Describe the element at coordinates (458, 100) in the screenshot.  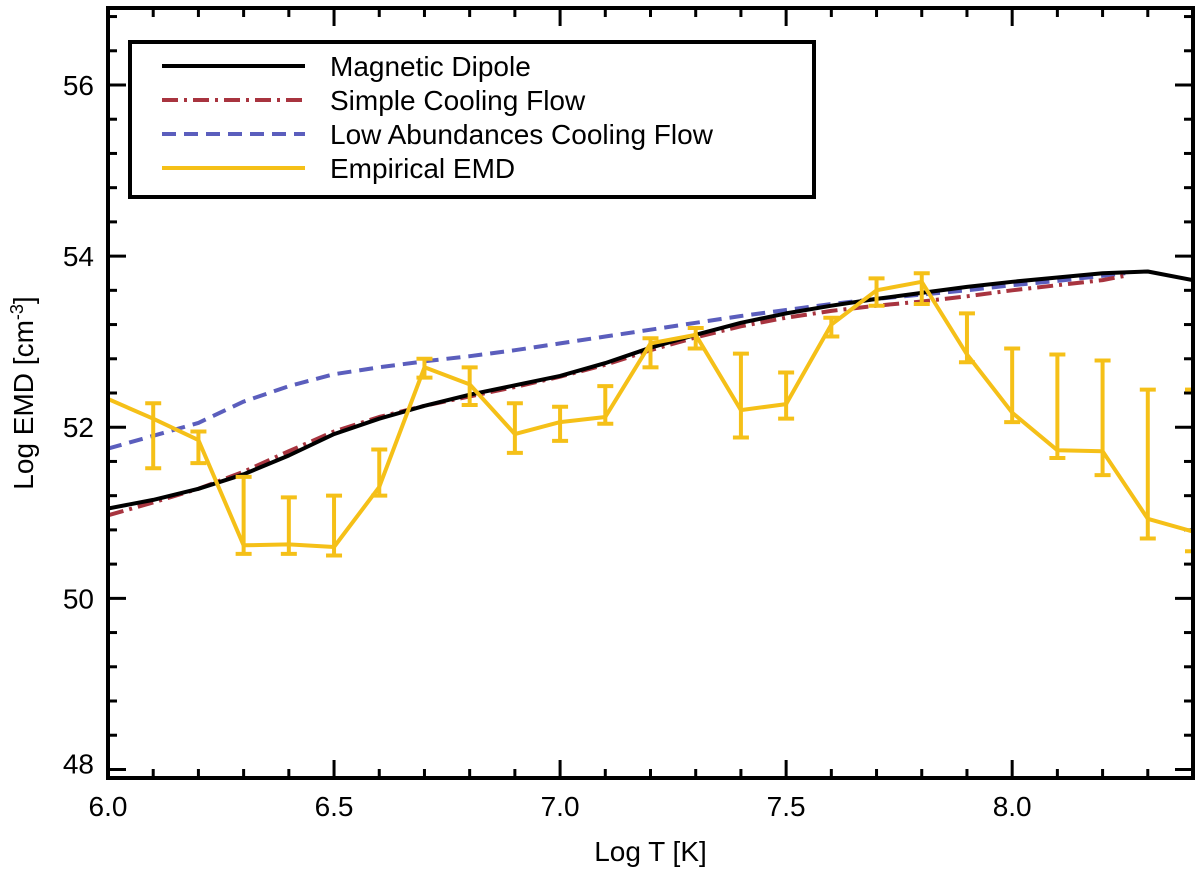
I see `legend-label-simple-cooling-flow: Simple Cooling Flow` at that location.